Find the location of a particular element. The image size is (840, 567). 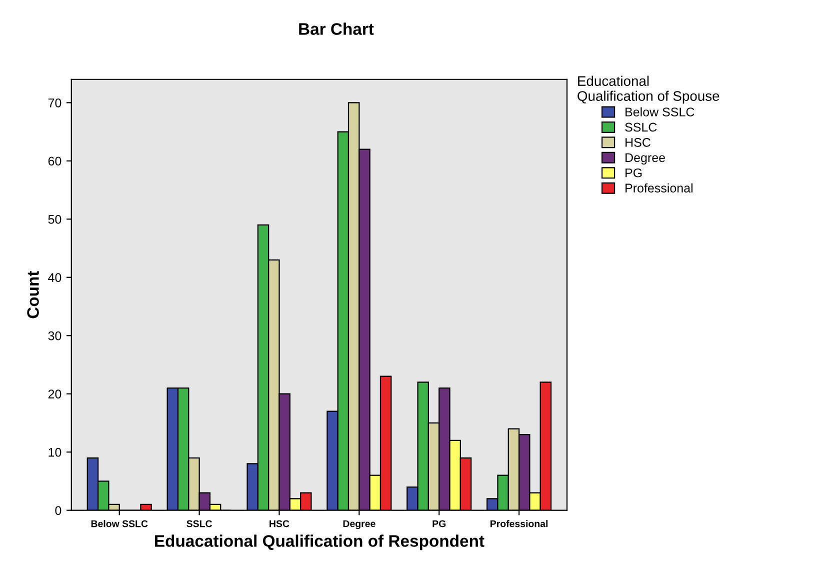

y-tick-label: 70 is located at coordinates (55, 103).